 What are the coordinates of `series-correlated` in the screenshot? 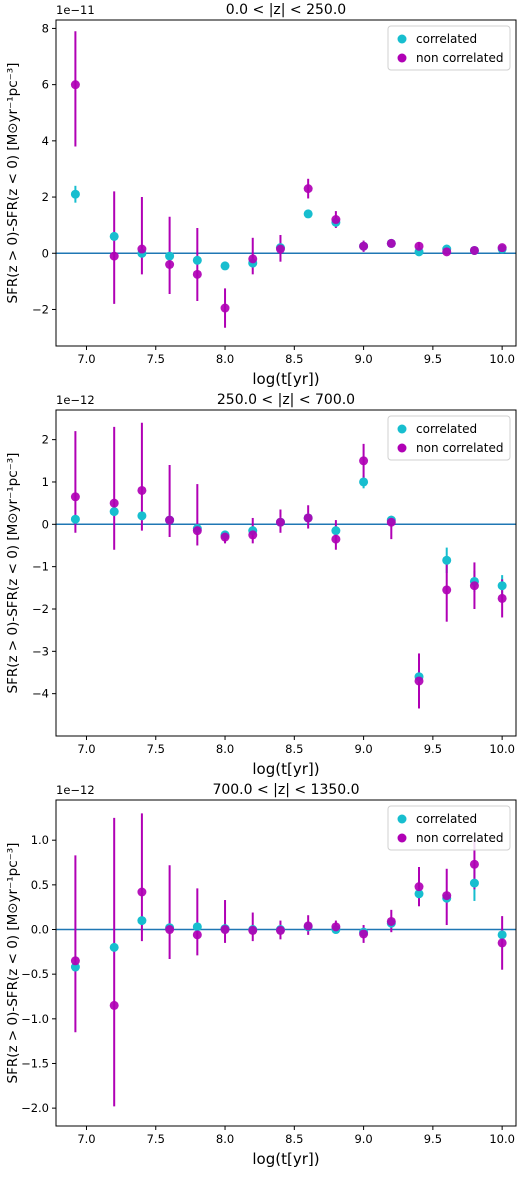 It's located at (289, 579).